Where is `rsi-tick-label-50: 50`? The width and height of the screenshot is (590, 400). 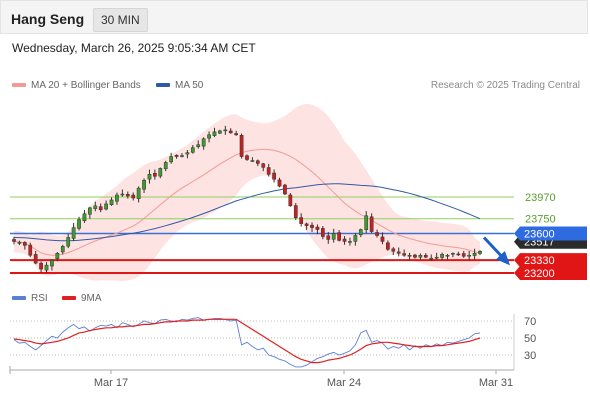
rsi-tick-label-50: 50 is located at coordinates (530, 339).